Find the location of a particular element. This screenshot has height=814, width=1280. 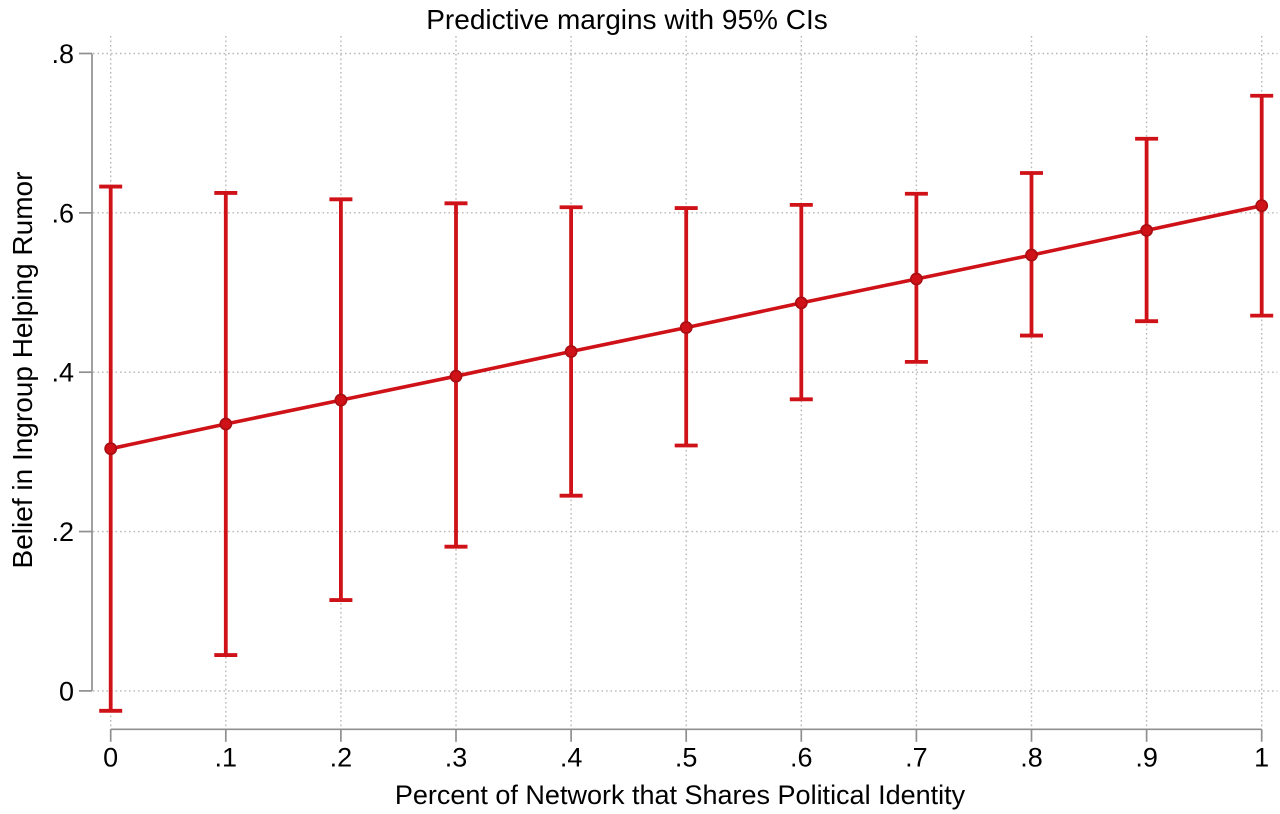

x-tick-label: .7 is located at coordinates (916, 758).